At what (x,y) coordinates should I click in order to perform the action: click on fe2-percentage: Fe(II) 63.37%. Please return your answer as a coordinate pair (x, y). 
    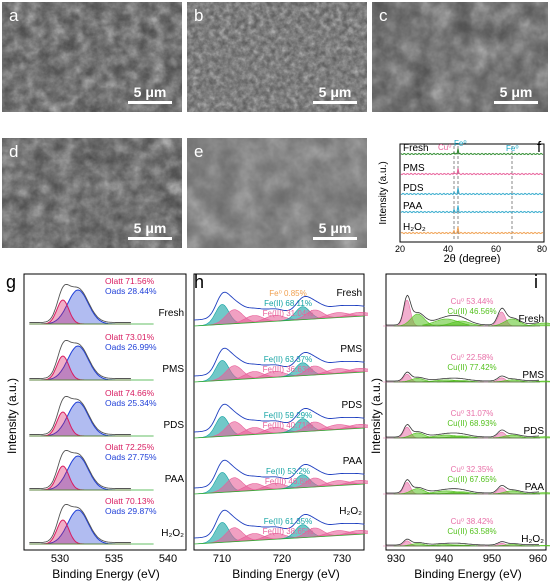
    Looking at the image, I should click on (288, 359).